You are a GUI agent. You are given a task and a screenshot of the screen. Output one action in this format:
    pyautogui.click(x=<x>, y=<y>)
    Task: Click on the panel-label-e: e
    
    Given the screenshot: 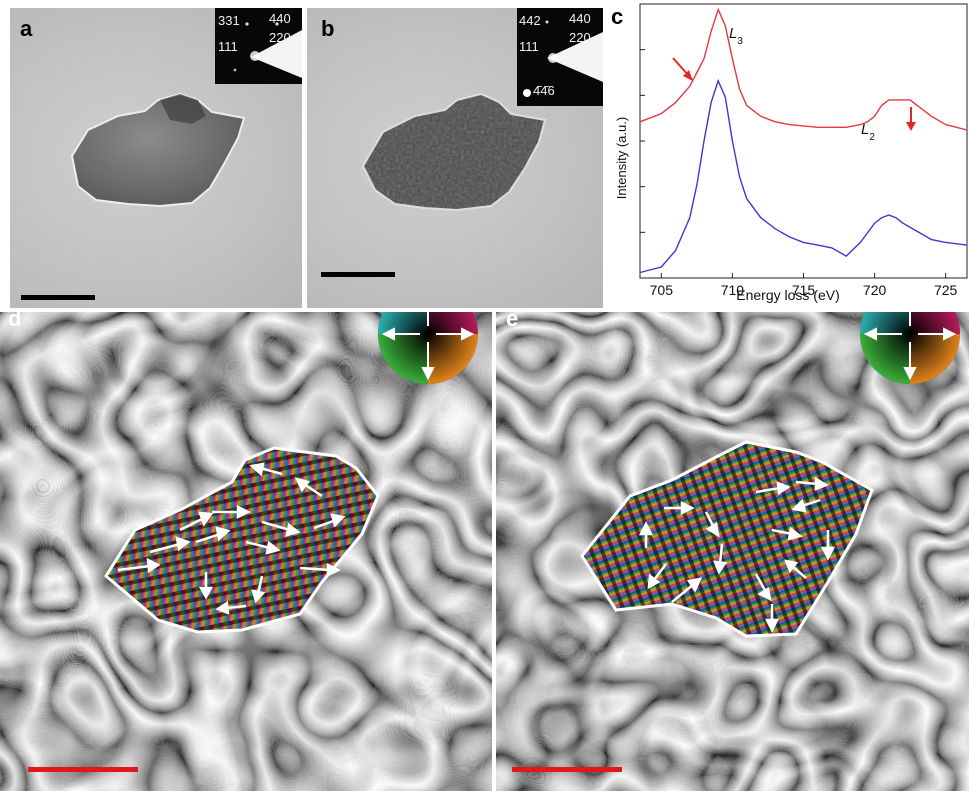 What is the action you would take?
    pyautogui.click(x=512, y=321)
    